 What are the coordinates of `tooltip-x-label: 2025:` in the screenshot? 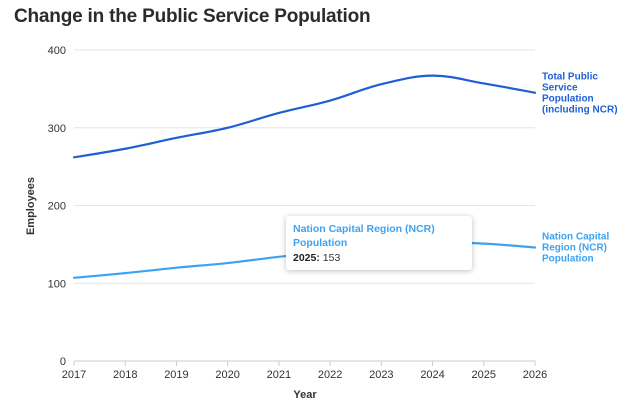 It's located at (306, 258).